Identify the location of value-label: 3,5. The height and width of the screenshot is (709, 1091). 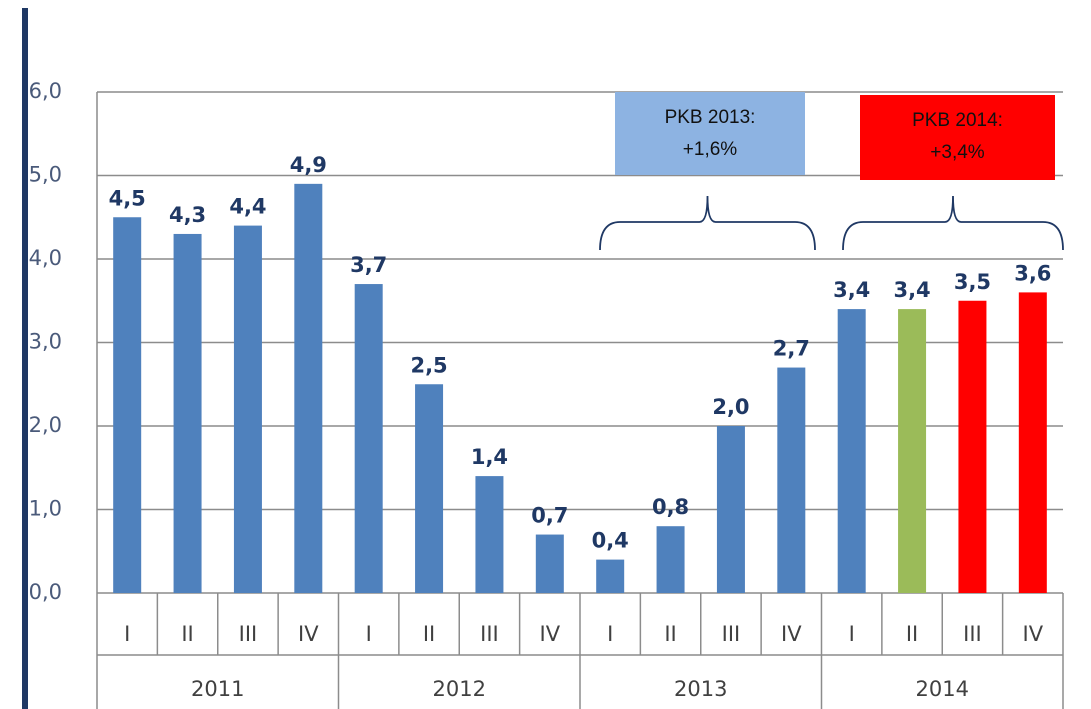
(972, 282).